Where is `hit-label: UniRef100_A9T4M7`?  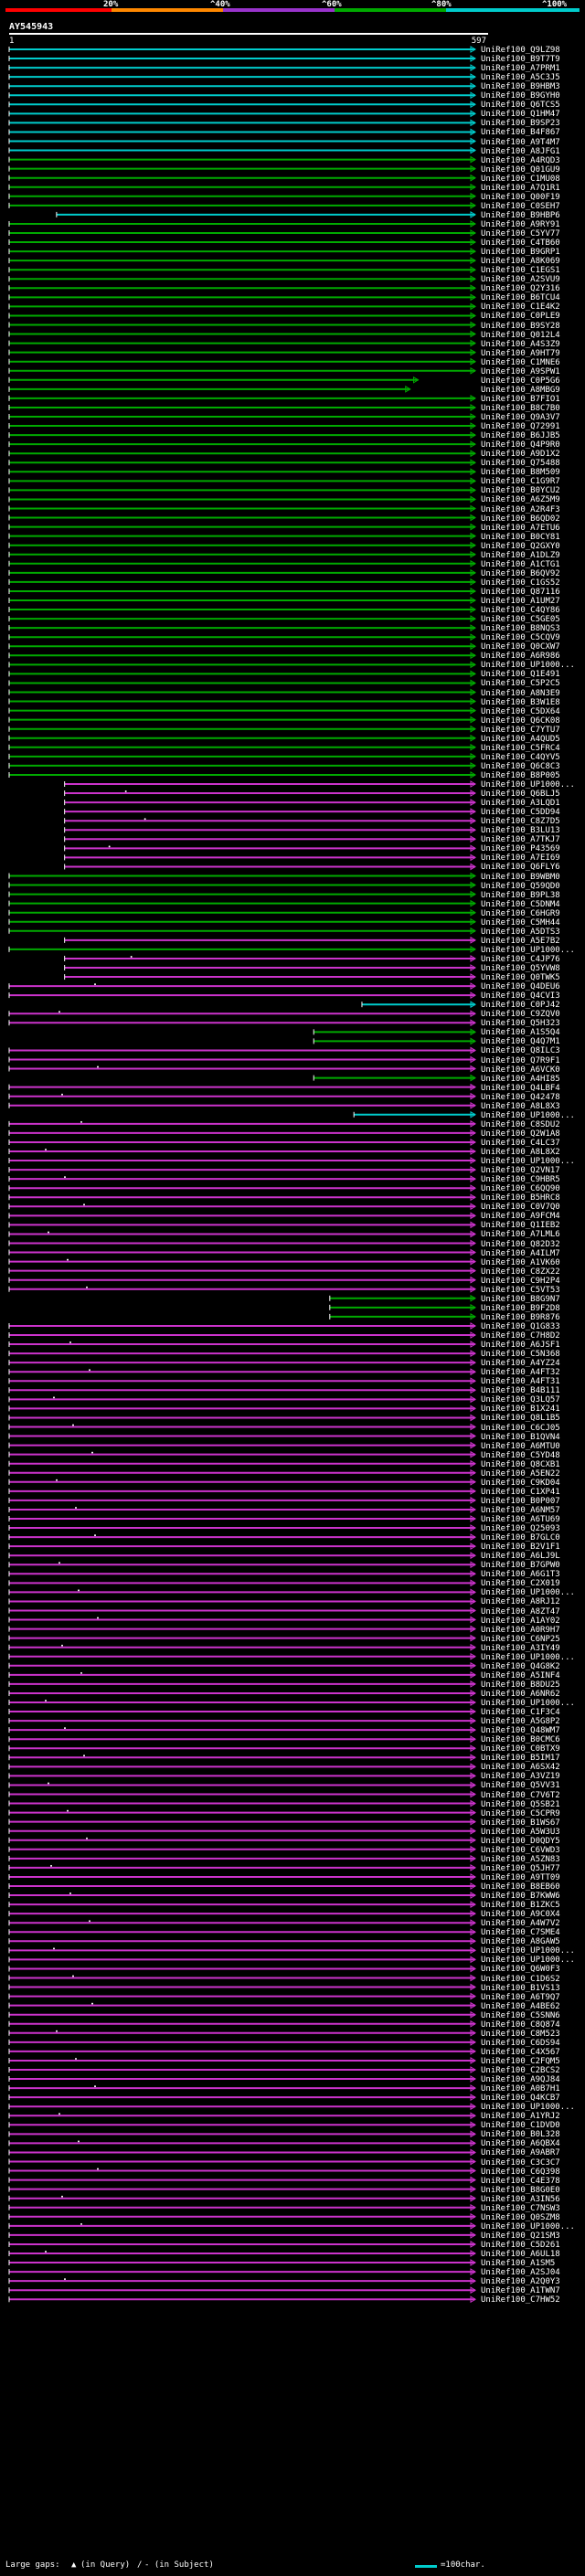
hit-label: UniRef100_A9T4M7 is located at coordinates (520, 142).